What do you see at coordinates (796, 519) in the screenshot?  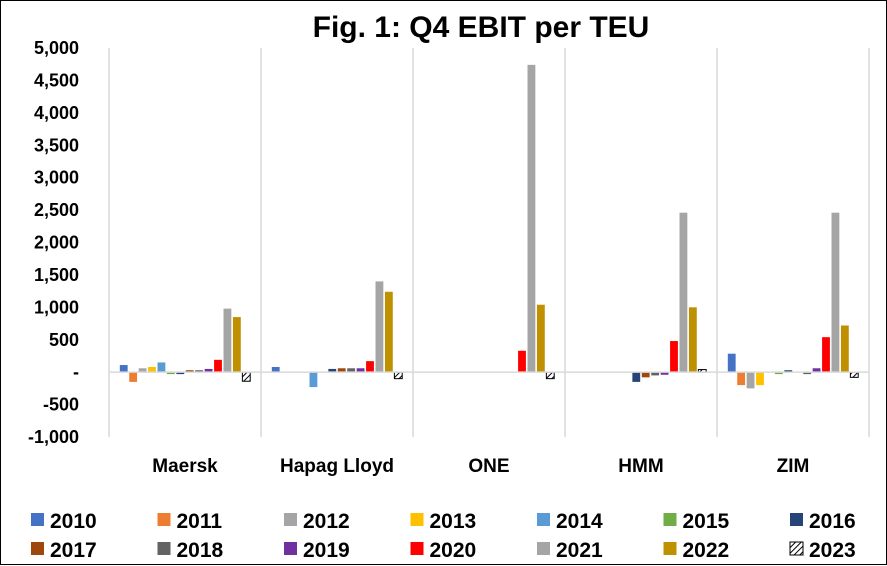 I see `legend-swatch-2016` at bounding box center [796, 519].